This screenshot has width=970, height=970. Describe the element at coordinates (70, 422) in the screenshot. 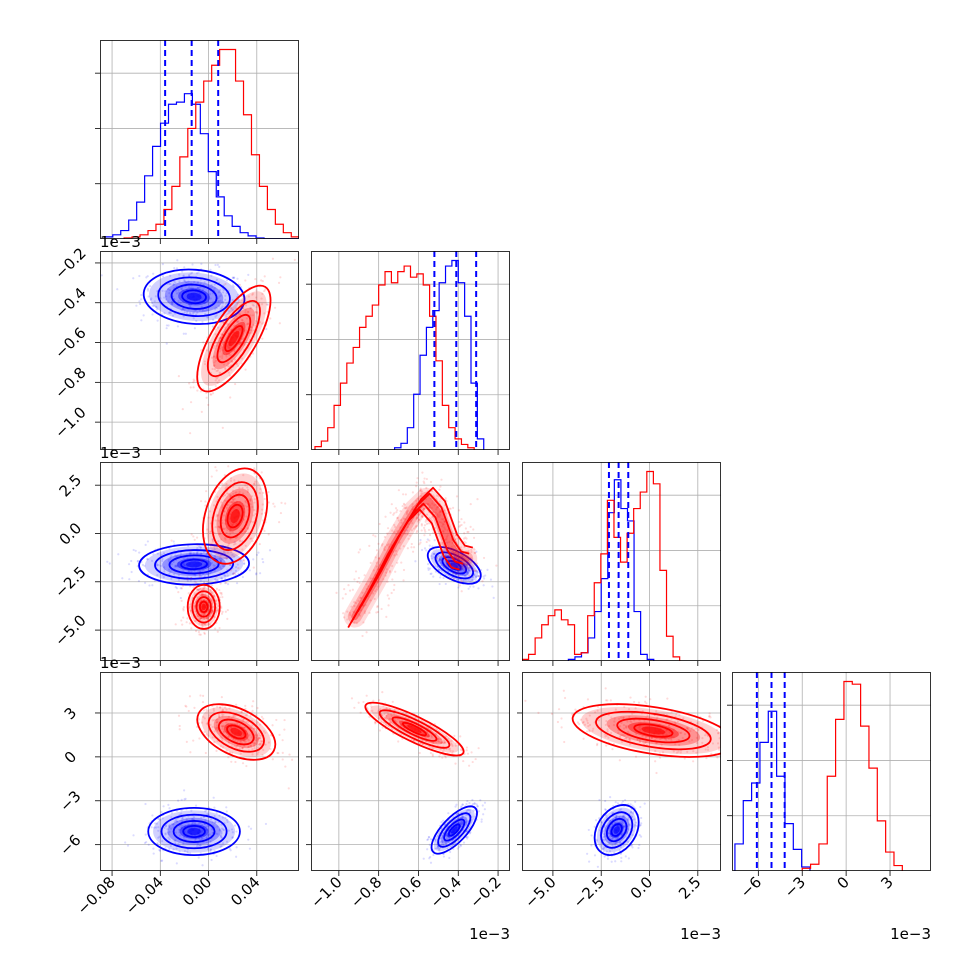

I see `y-tick-label: −1.0` at that location.